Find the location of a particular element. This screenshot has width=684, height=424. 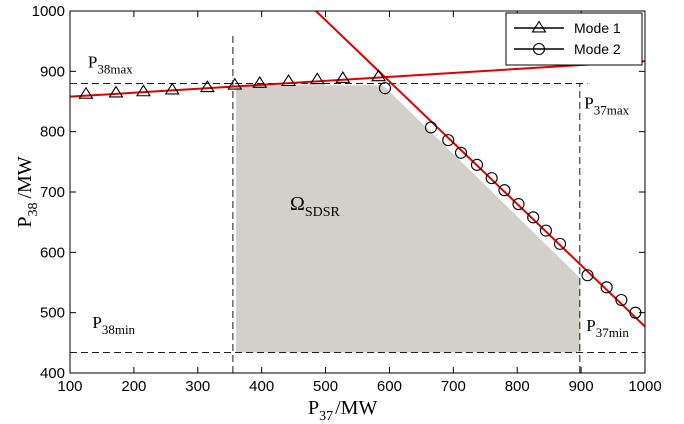

y-axis-label-sub: 38 is located at coordinates (33, 210).